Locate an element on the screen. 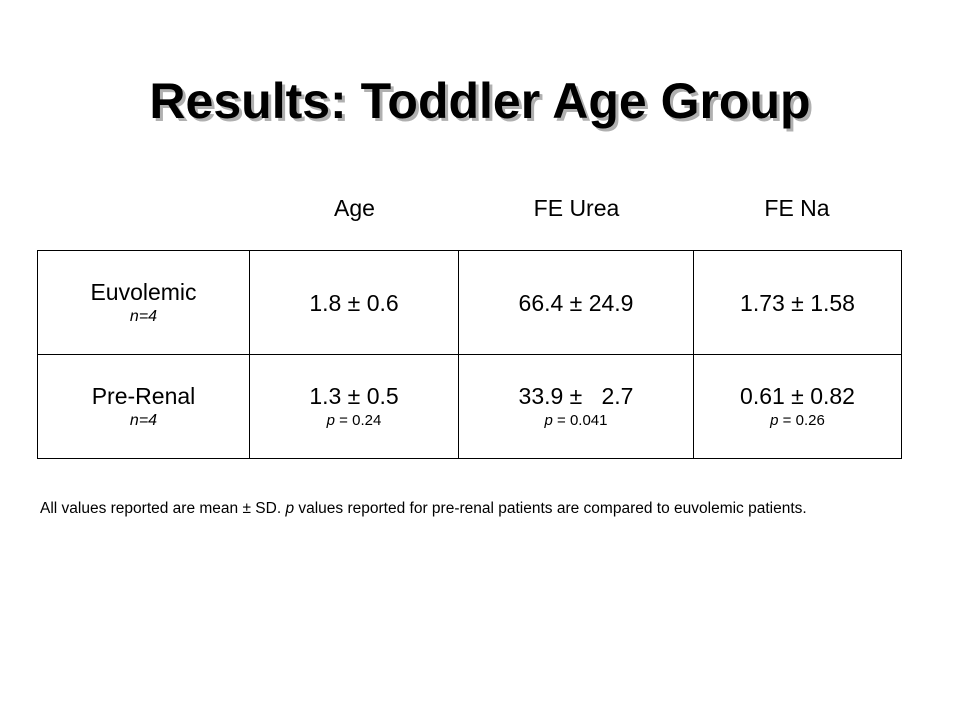  age-value: 1.8 ± 0.6 is located at coordinates (354, 302).